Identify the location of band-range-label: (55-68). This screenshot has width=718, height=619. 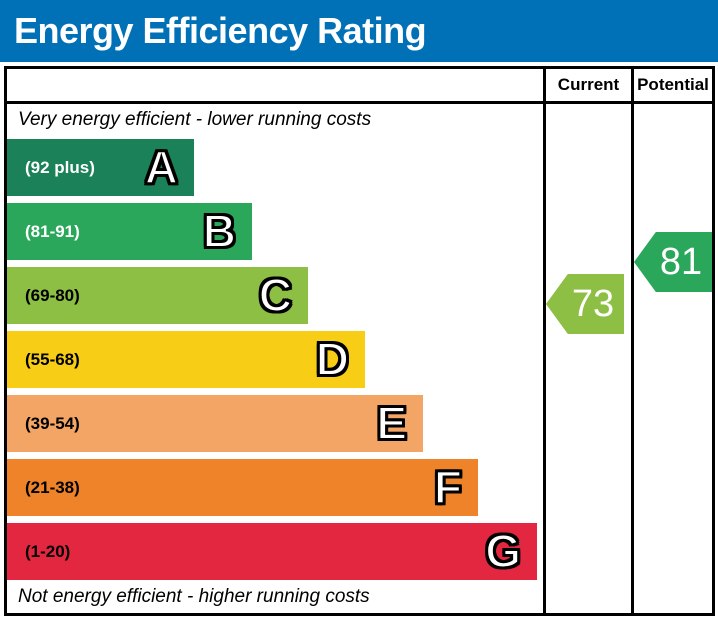
(52, 359).